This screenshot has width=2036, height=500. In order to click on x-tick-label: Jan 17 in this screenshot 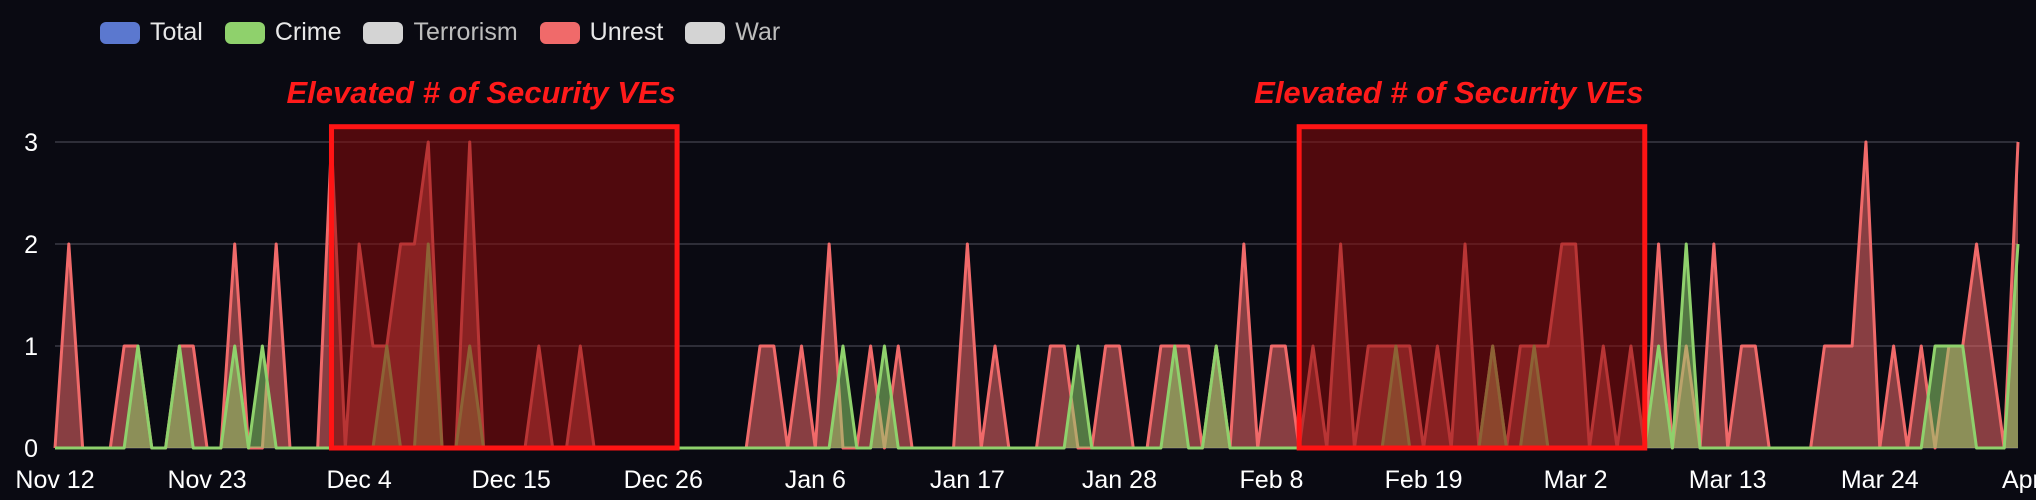, I will do `click(967, 480)`.